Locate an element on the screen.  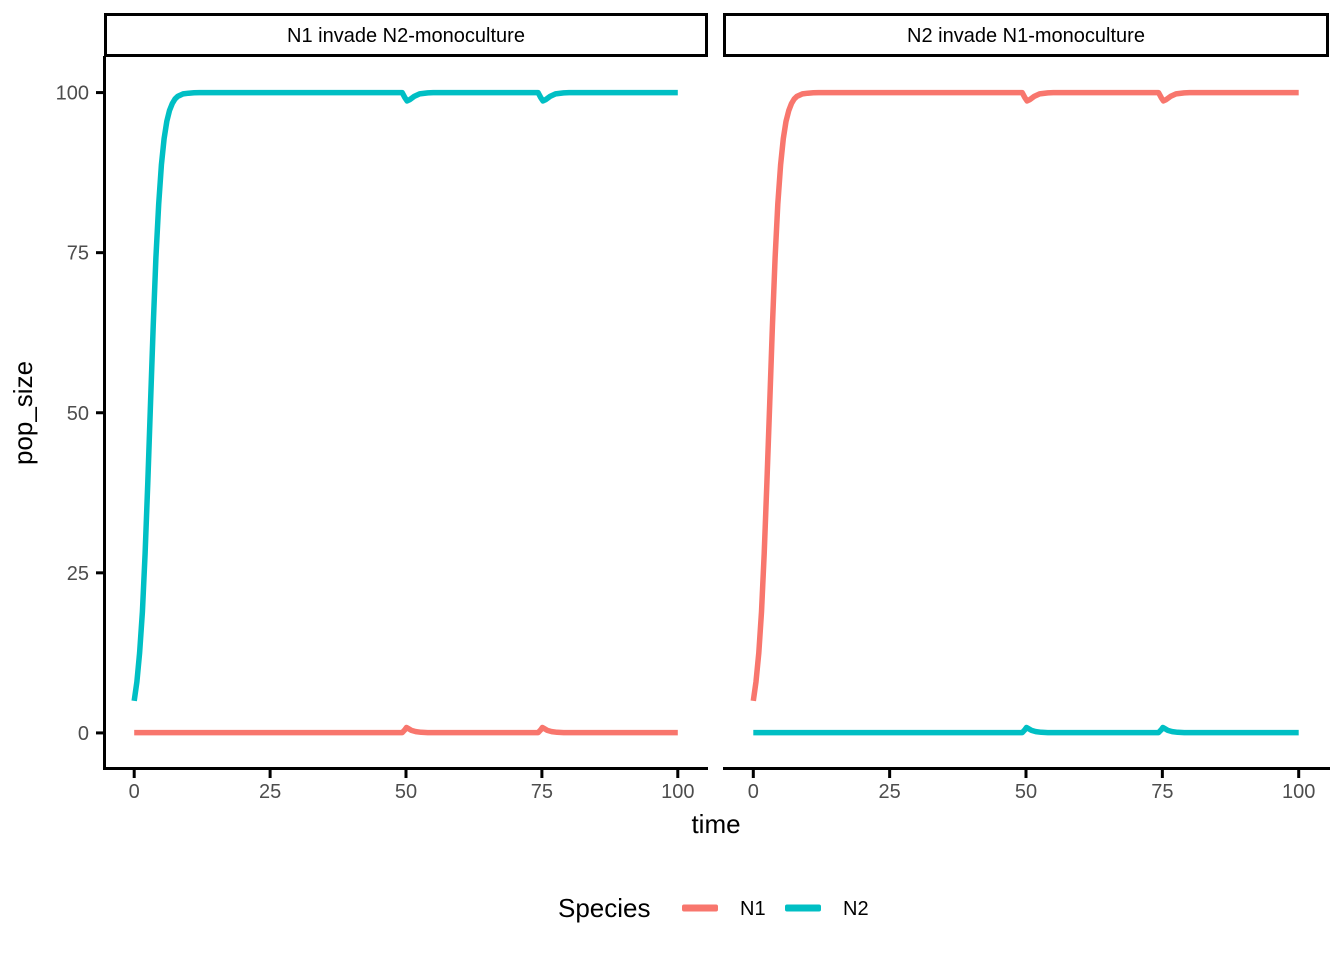
x-tick-label-panel0-75: 75 is located at coordinates (542, 792).